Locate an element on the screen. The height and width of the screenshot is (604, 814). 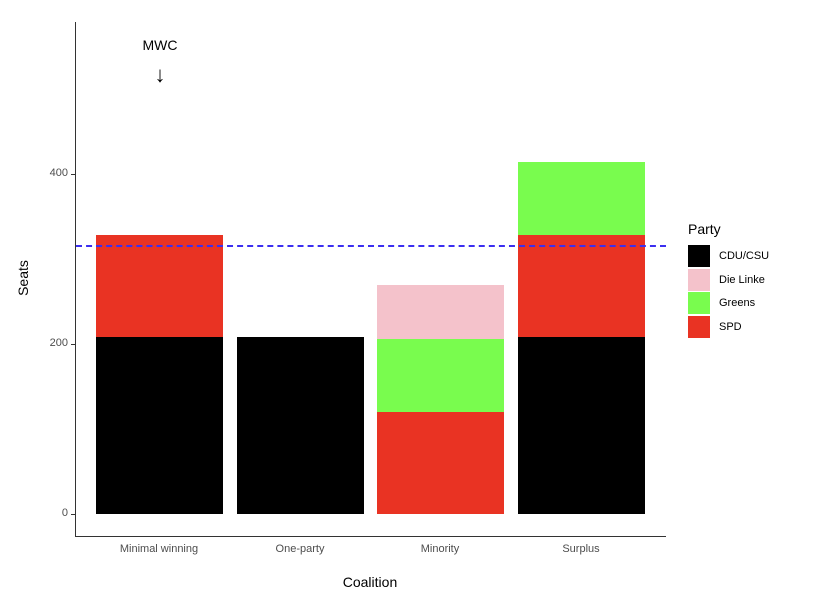
legend-title: Party is located at coordinates (704, 229).